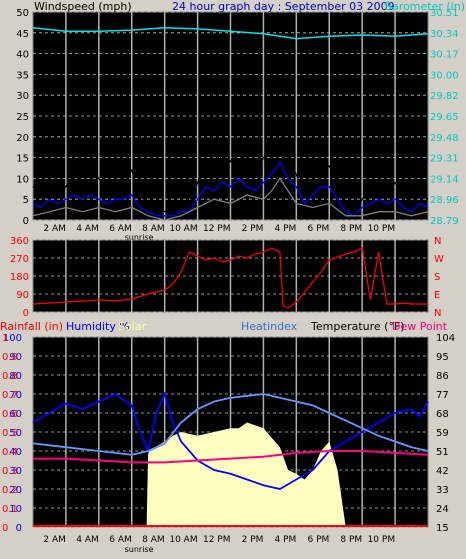 The width and height of the screenshot is (466, 559). I want to click on wind-tick-3: 15, so click(22, 159).